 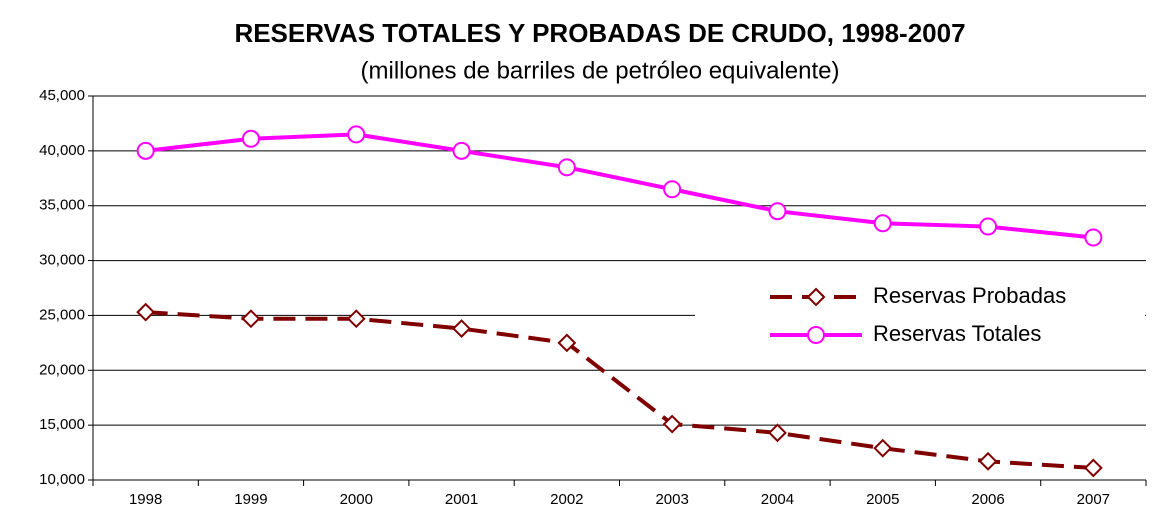 I want to click on legend-background, so click(x=920, y=317).